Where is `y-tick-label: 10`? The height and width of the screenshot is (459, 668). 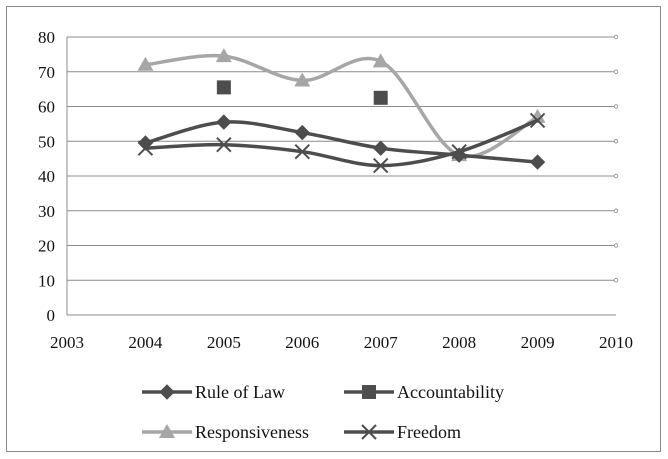 y-tick-label: 10 is located at coordinates (46, 280).